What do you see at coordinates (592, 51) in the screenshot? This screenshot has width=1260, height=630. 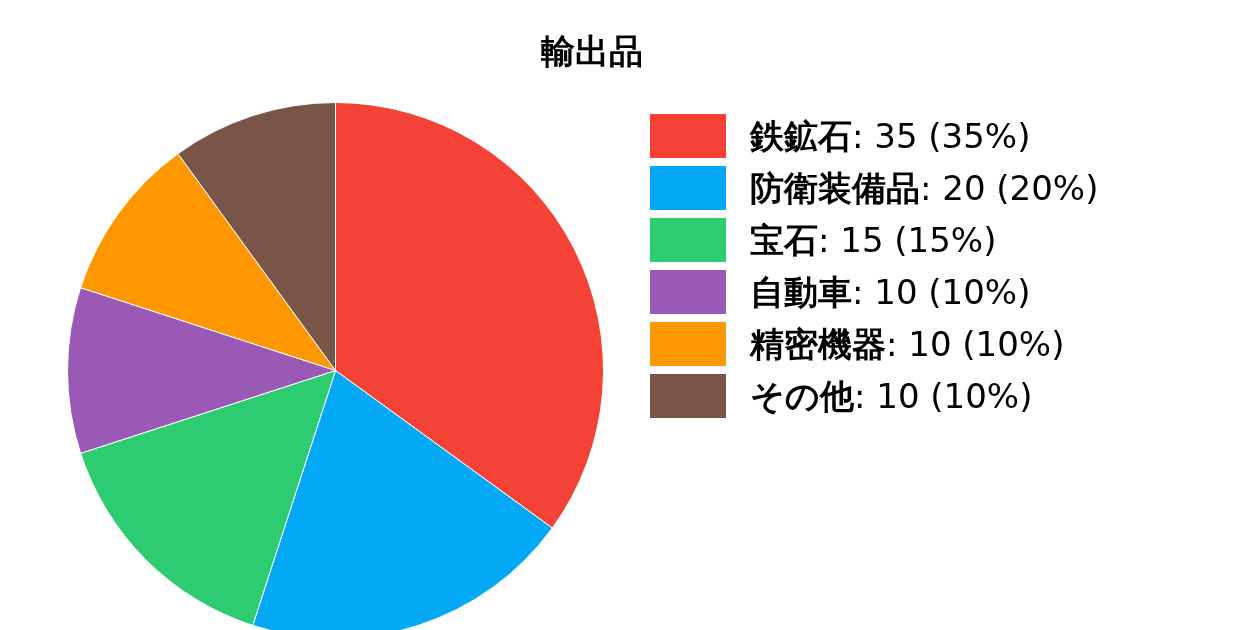 I see `chart-title: 輸出品` at bounding box center [592, 51].